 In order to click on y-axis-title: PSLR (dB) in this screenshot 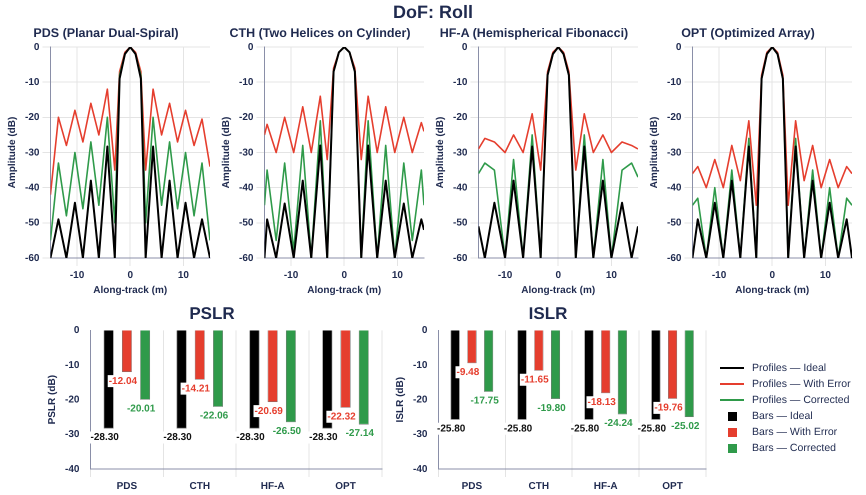, I will do `click(52, 399)`.